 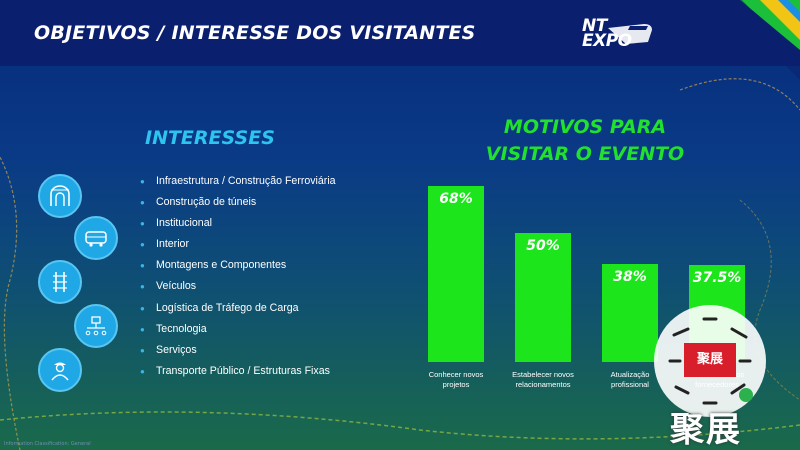 I want to click on worker-icon, so click(x=60, y=370).